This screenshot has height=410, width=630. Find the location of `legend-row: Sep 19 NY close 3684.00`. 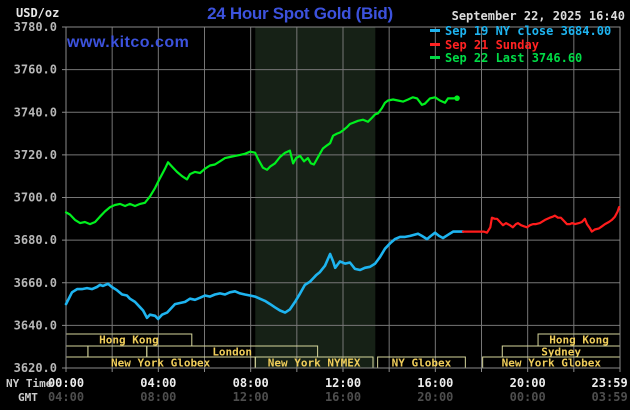

legend-row: Sep 19 NY close 3684.00 is located at coordinates (520, 31).